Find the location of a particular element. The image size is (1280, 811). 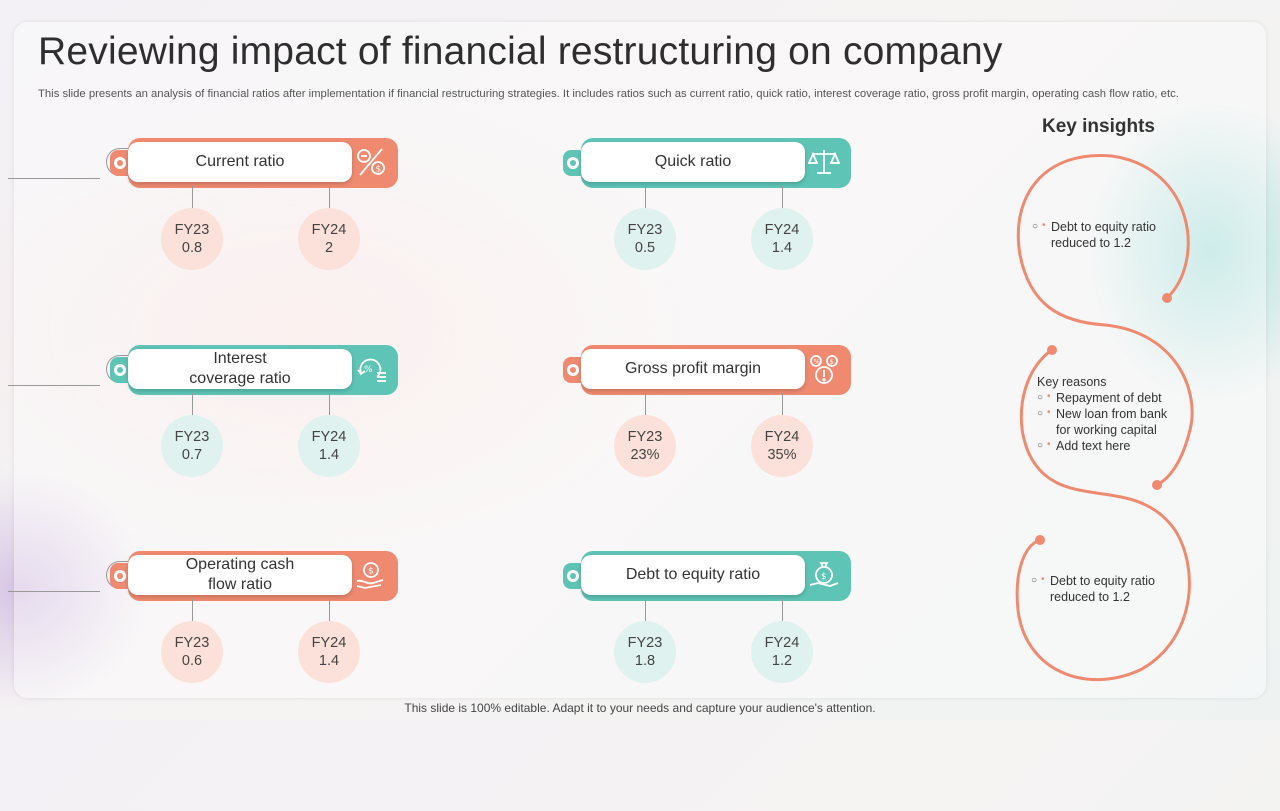

fy24-value-circle: FY24 35% is located at coordinates (782, 446).